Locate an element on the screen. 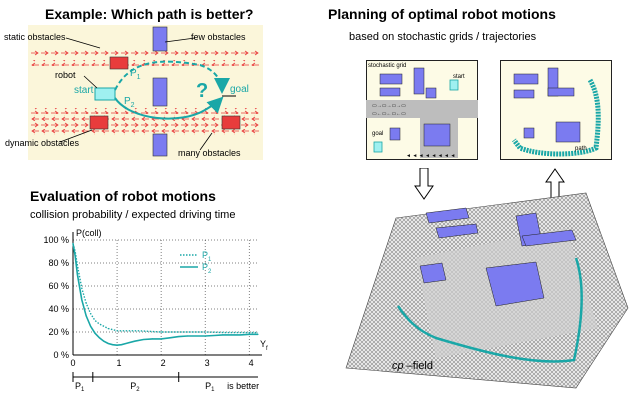  y-tick-label: 20 % is located at coordinates (58, 332).